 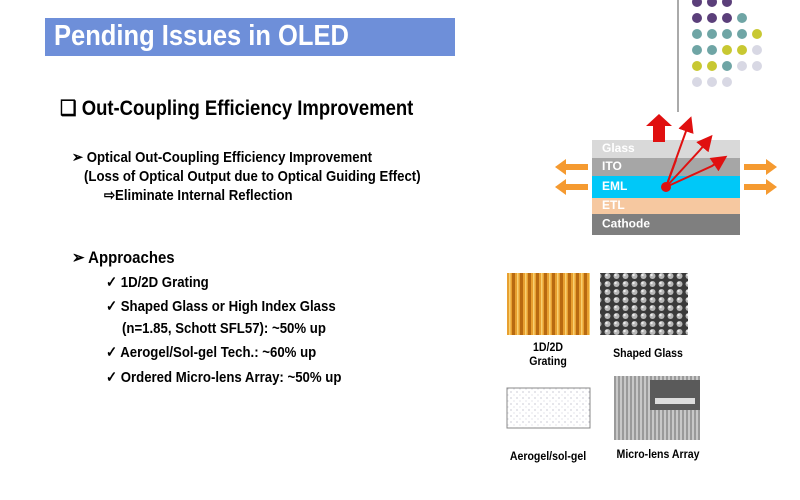 What do you see at coordinates (659, 128) in the screenshot?
I see `up-arrow` at bounding box center [659, 128].